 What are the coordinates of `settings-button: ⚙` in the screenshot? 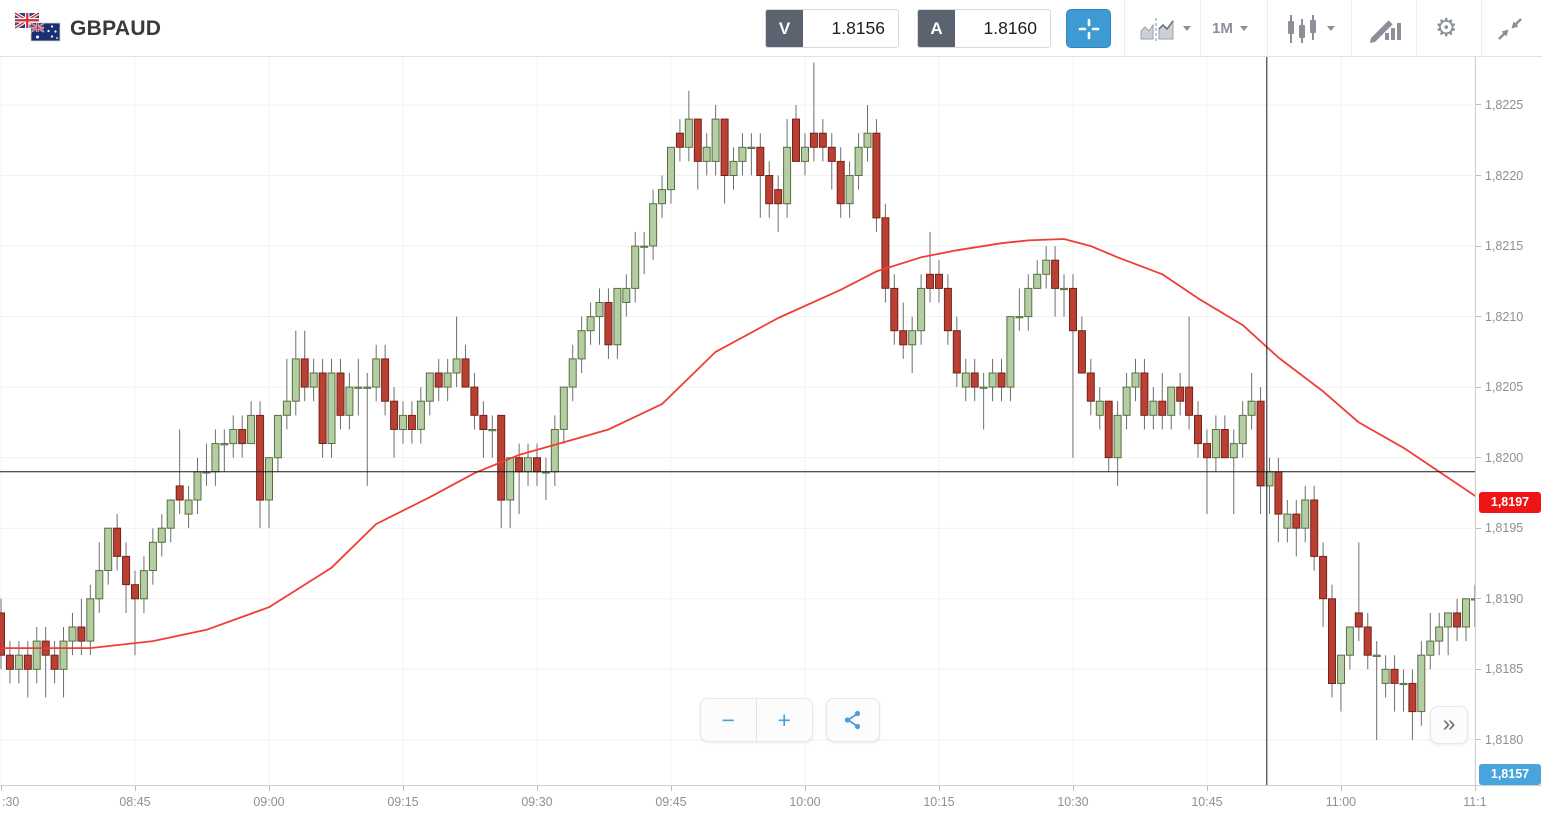 It's located at (1446, 28).